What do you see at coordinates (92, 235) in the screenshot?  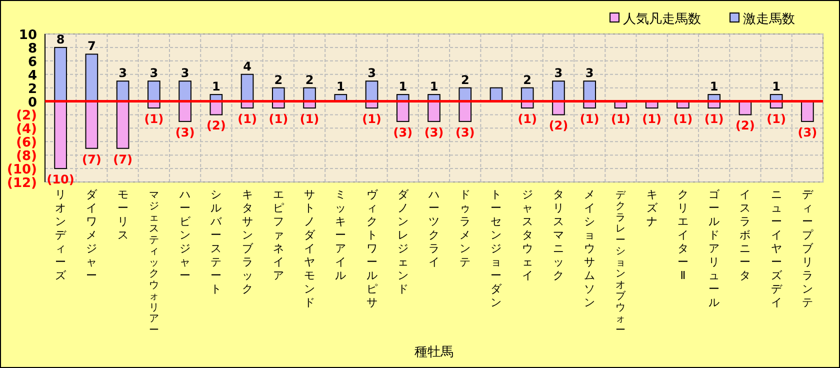 I see `x-tick-label: ダイワメジャー` at bounding box center [92, 235].